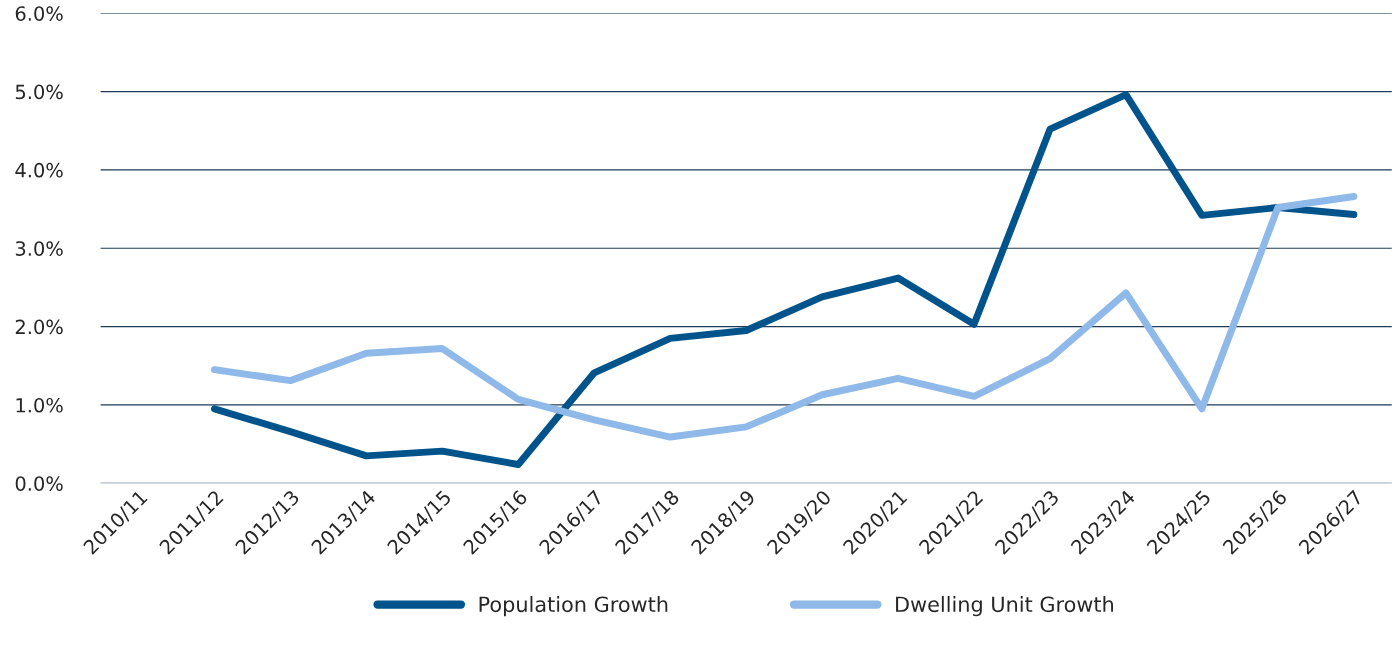 The height and width of the screenshot is (662, 1396). What do you see at coordinates (39, 405) in the screenshot?
I see `y-tick-label: 1.0%` at bounding box center [39, 405].